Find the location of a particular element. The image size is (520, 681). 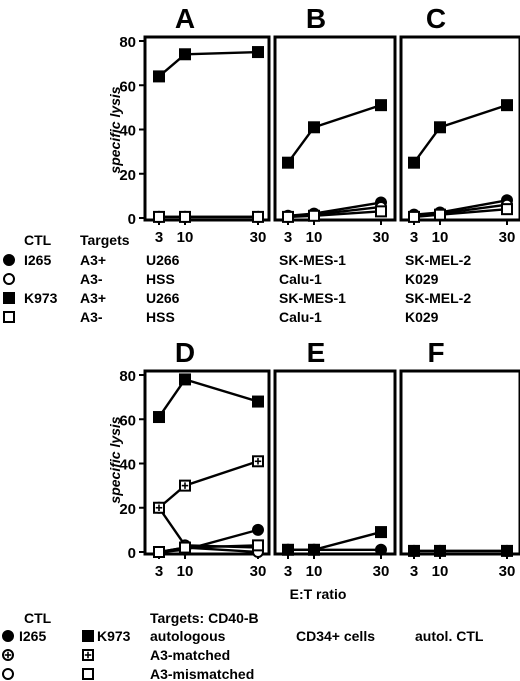

legend-bottom-label-e: CD34+ cells is located at coordinates (335, 636).